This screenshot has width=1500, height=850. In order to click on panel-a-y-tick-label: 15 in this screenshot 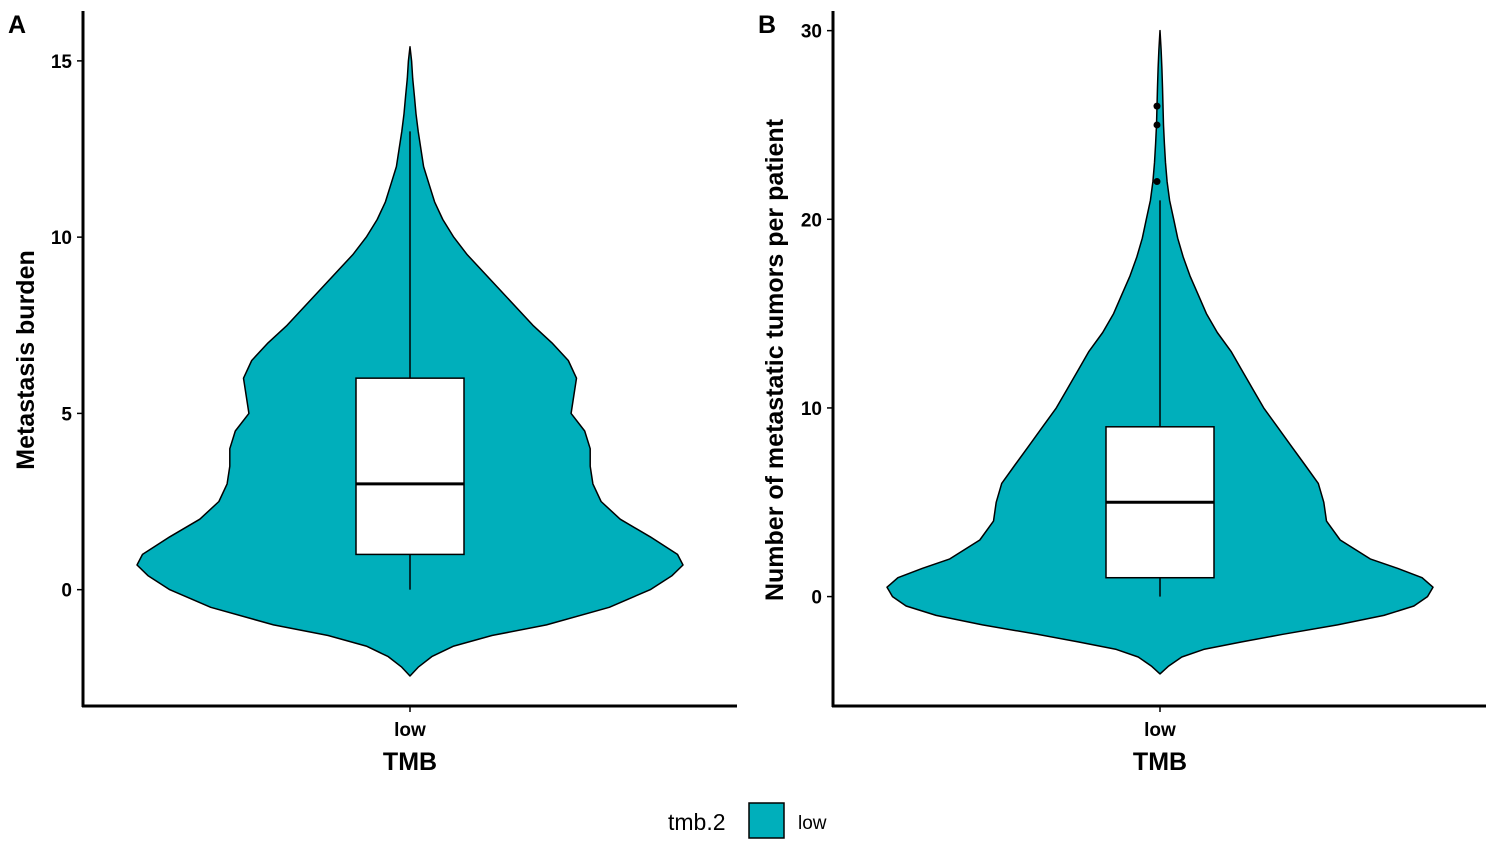, I will do `click(62, 62)`.